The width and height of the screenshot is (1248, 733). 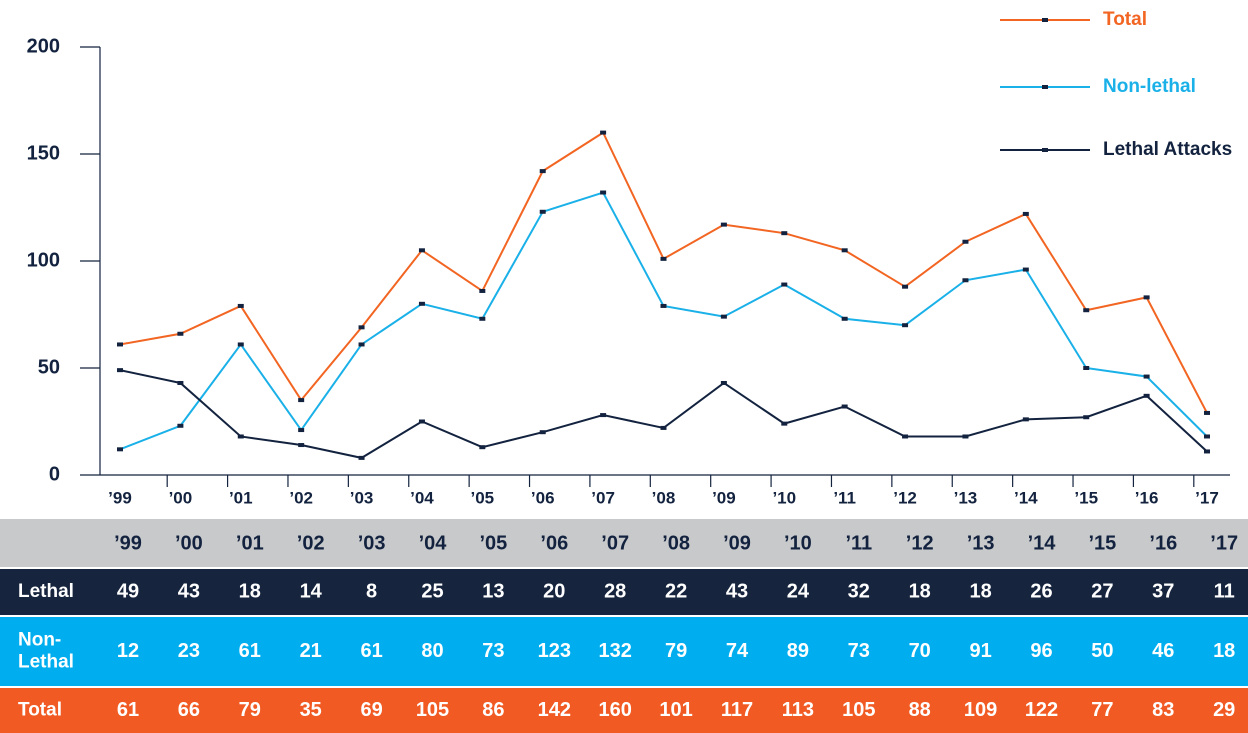 What do you see at coordinates (46, 662) in the screenshot?
I see `label-line: Lethal` at bounding box center [46, 662].